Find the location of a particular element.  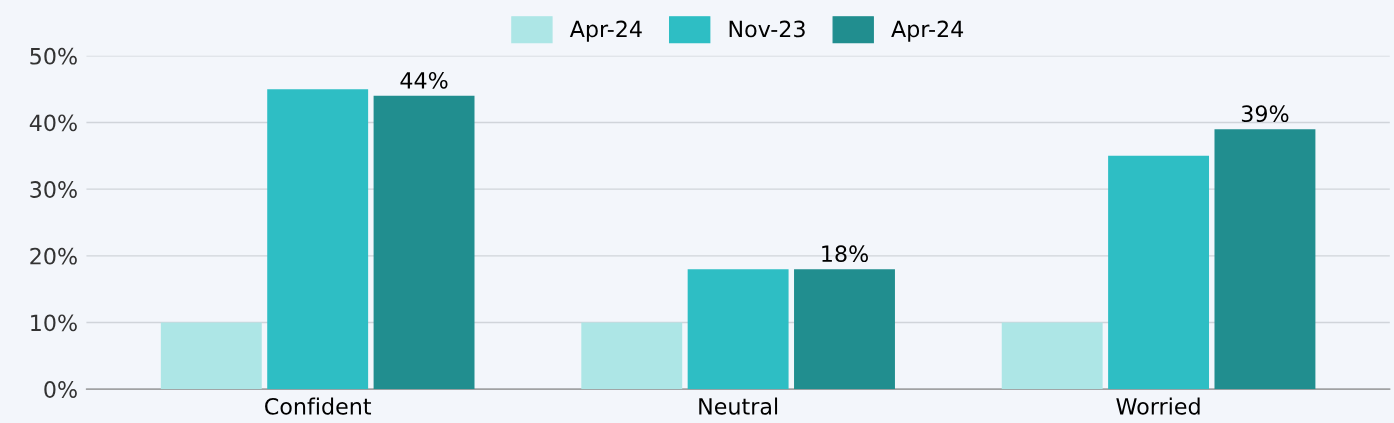

legend-label: Nov-23 is located at coordinates (767, 29).